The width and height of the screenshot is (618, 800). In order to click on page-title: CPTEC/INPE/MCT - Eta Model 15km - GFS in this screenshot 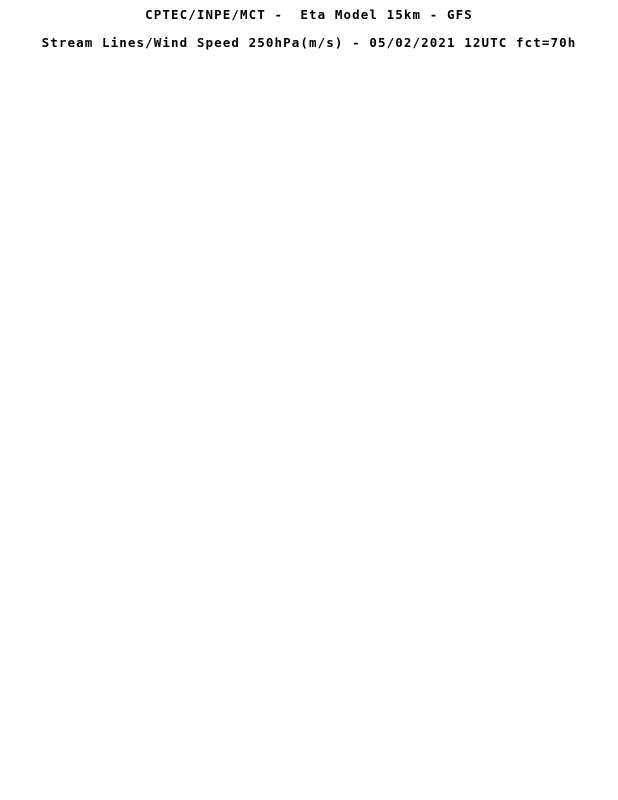, I will do `click(309, 14)`.